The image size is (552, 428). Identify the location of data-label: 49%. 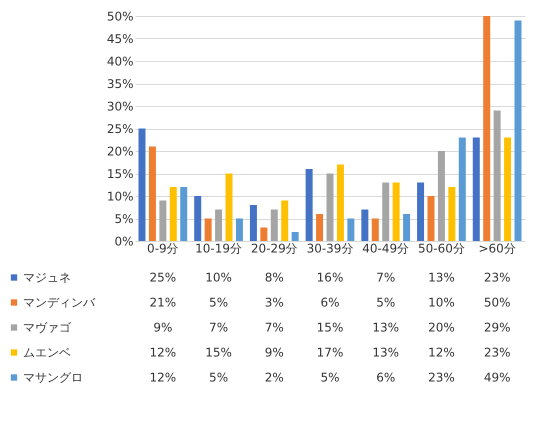
(497, 377).